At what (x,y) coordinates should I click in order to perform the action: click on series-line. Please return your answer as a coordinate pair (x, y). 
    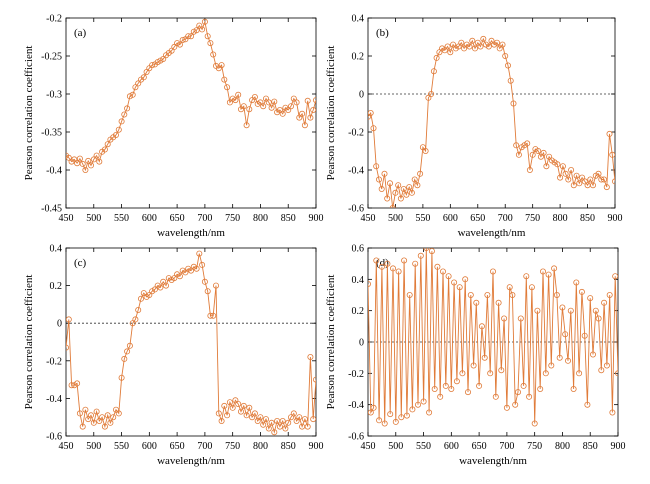
    Looking at the image, I should click on (493, 336).